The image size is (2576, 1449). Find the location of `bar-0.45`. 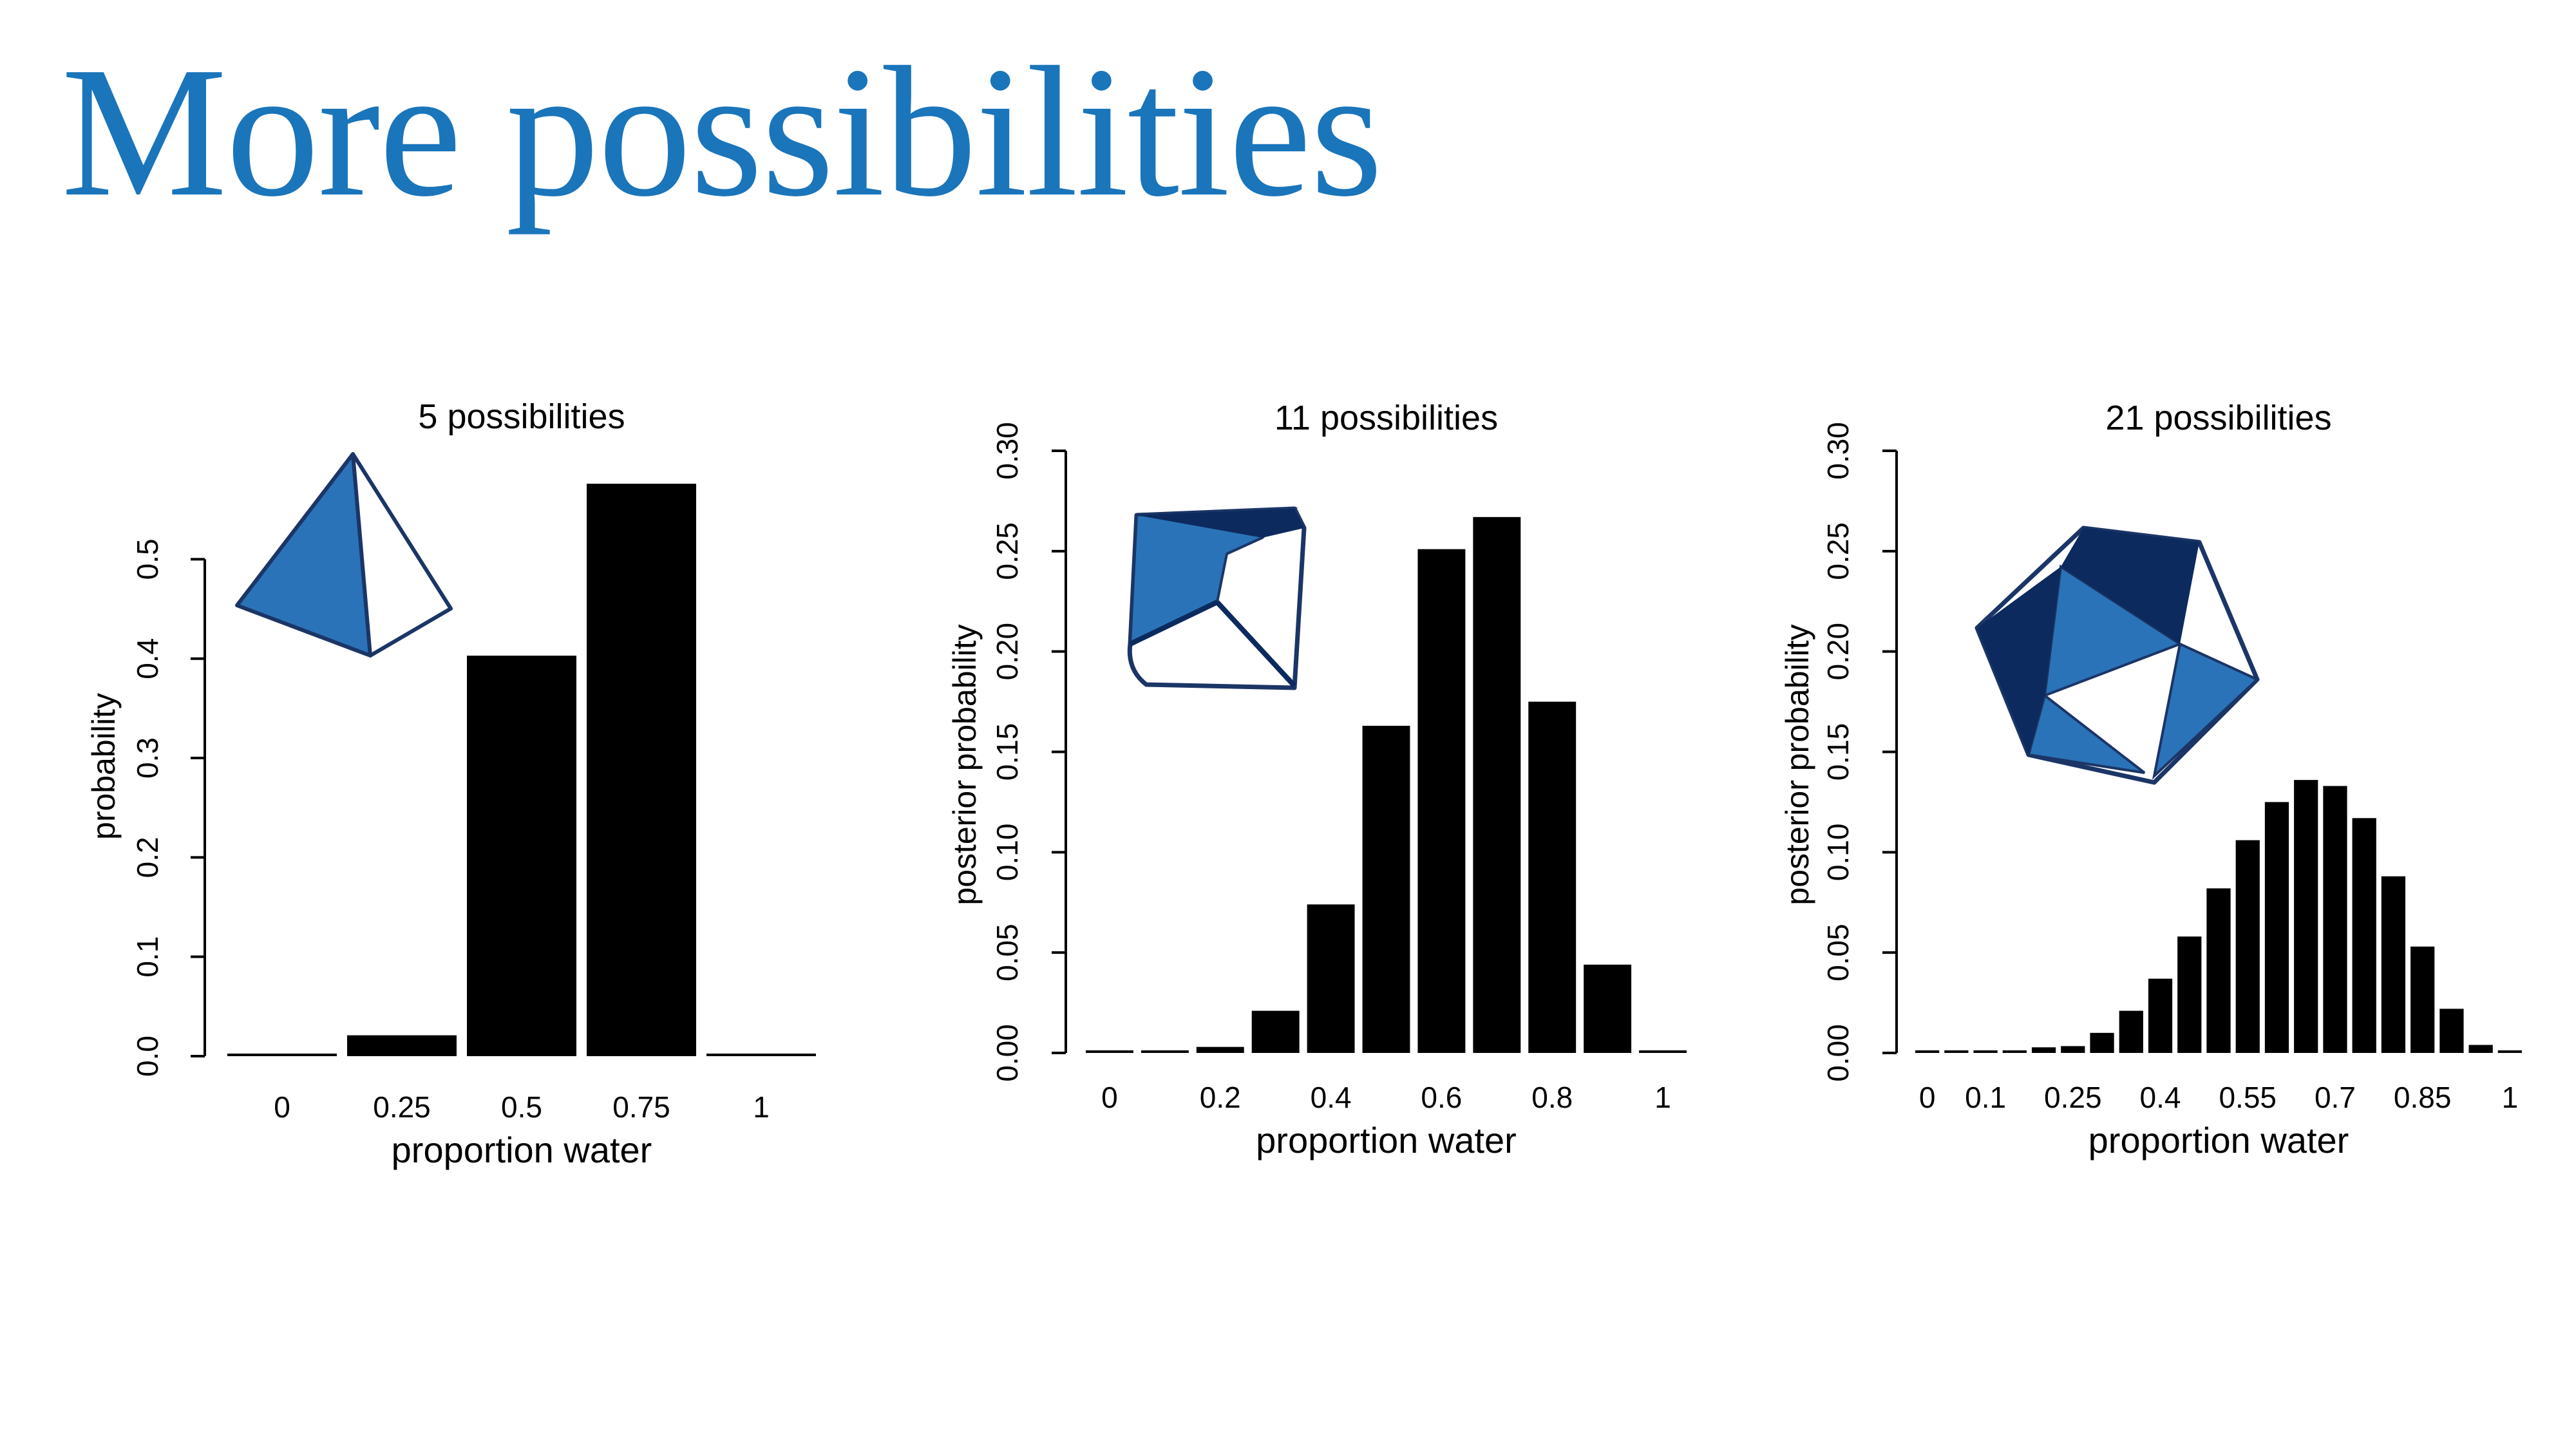

bar-0.45 is located at coordinates (2189, 995).